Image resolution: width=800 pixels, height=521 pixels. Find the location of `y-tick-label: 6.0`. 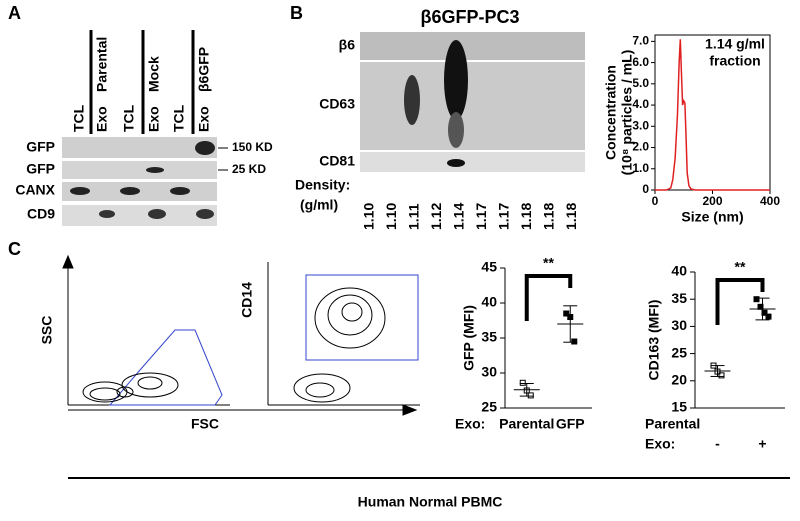

y-tick-label: 6.0 is located at coordinates (640, 62).